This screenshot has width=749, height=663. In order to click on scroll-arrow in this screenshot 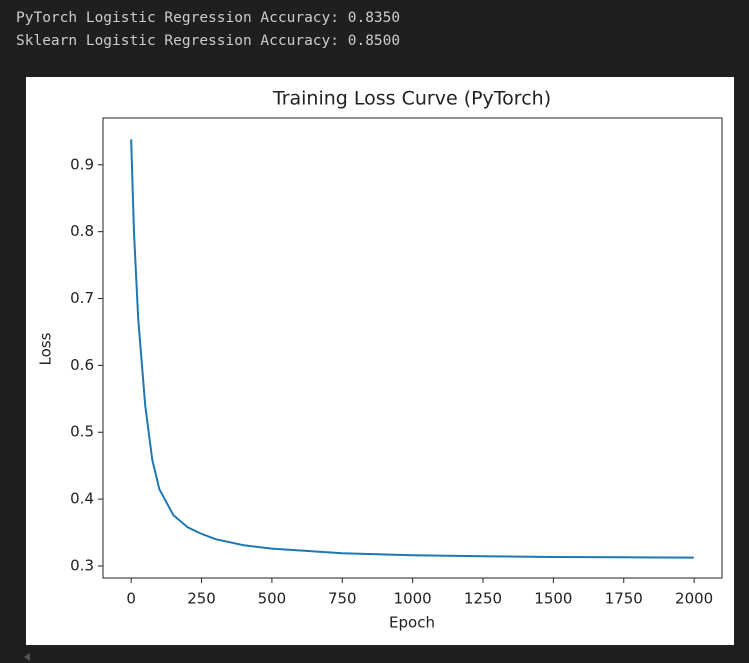, I will do `click(27, 657)`.